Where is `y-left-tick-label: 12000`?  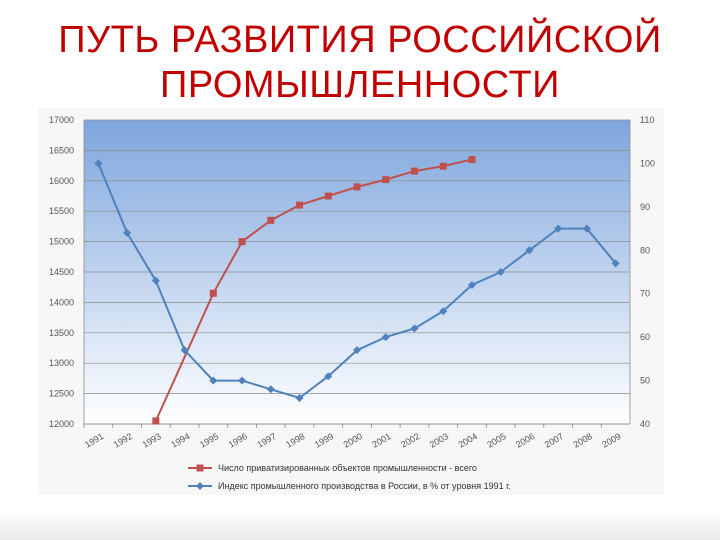
y-left-tick-label: 12000 is located at coordinates (61, 424).